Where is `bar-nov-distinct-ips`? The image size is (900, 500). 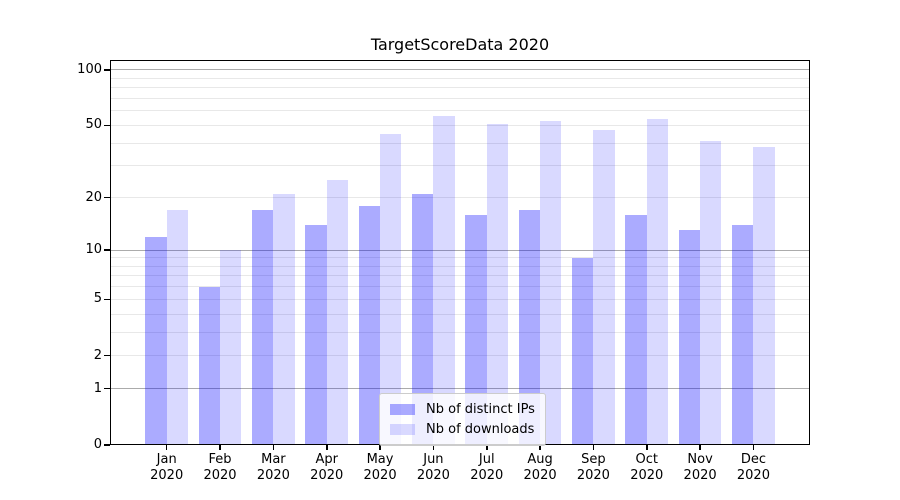 bar-nov-distinct-ips is located at coordinates (689, 337).